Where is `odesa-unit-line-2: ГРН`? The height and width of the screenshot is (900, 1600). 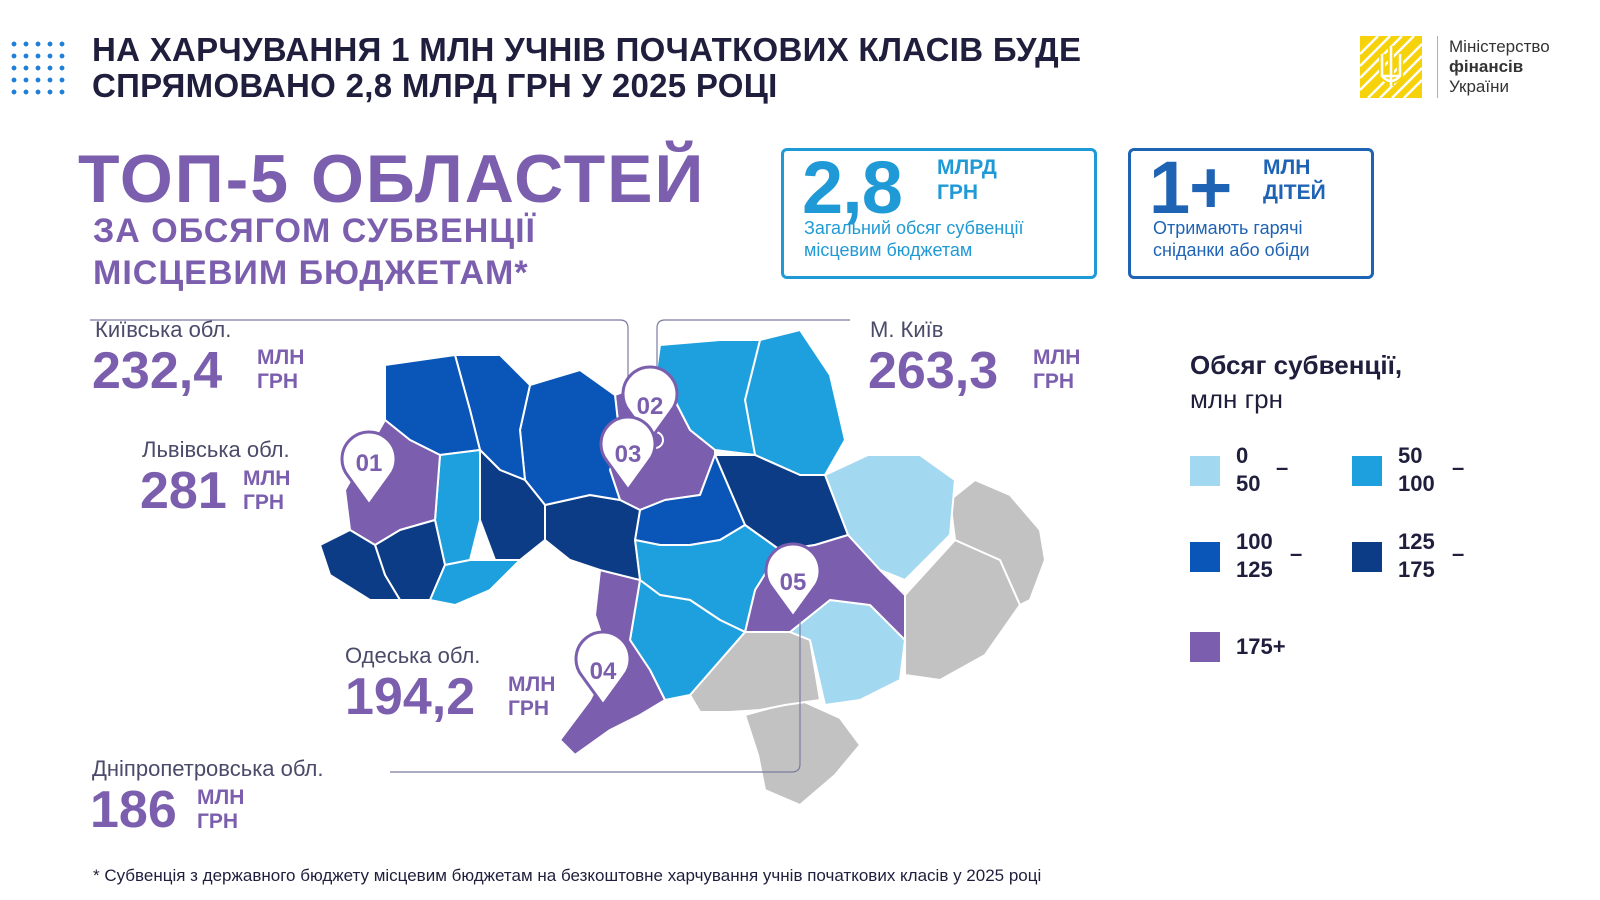
odesa-unit-line-2: ГРН is located at coordinates (529, 708).